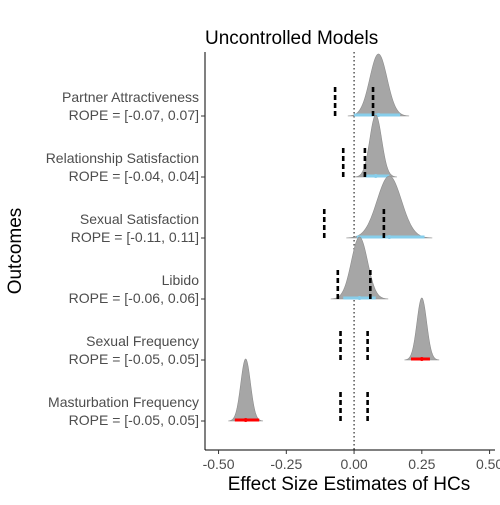 Image resolution: width=500 pixels, height=505 pixels. I want to click on outcome-name-label: Relationship Satisfaction, so click(122, 158).